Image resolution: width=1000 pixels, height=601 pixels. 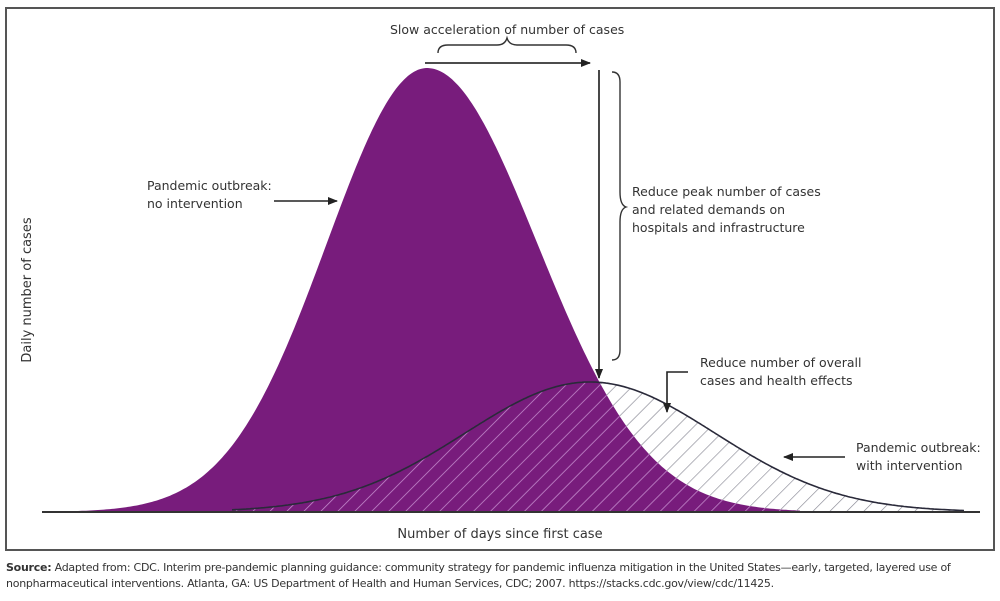 I want to click on reduce-overall-label-1: Reduce number of overall, so click(x=780, y=362).